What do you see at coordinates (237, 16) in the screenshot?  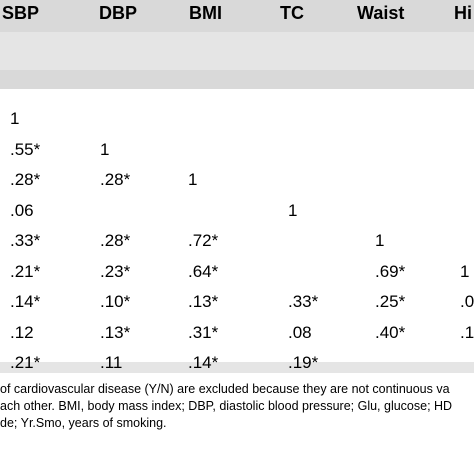 I see `table-header: SBP DBP BMI TC Waist Hi` at bounding box center [237, 16].